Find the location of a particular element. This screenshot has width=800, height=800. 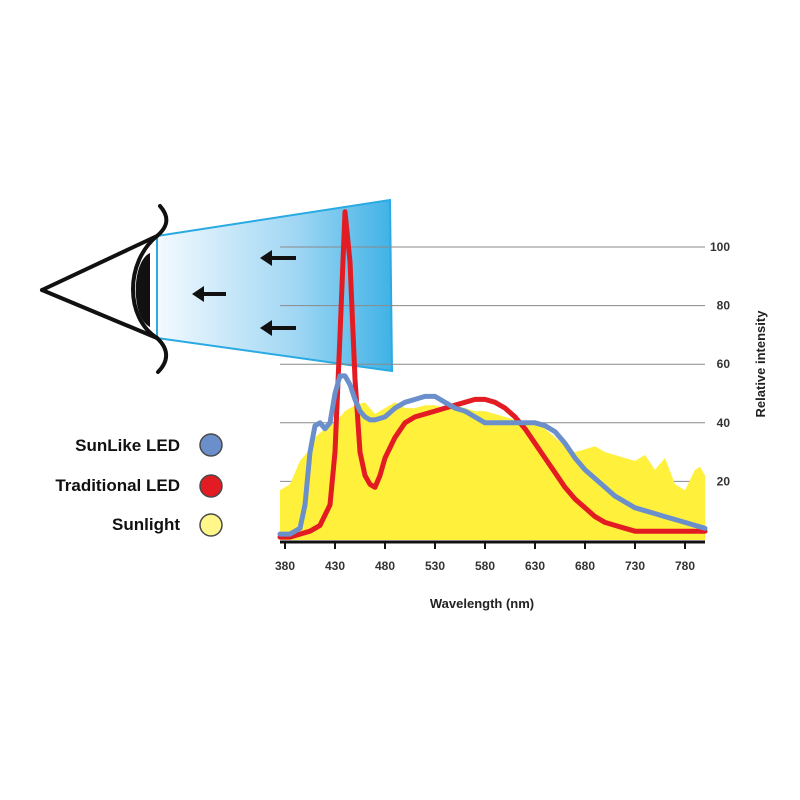

y-tick-label: 40 is located at coordinates (724, 423).